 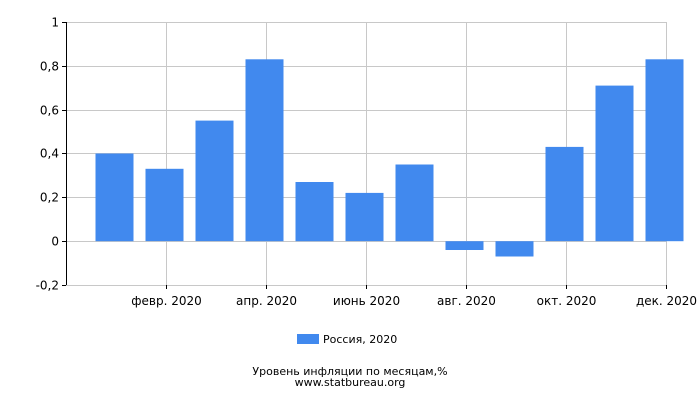 I want to click on x-tick-label: дек. 2020, so click(x=666, y=301).